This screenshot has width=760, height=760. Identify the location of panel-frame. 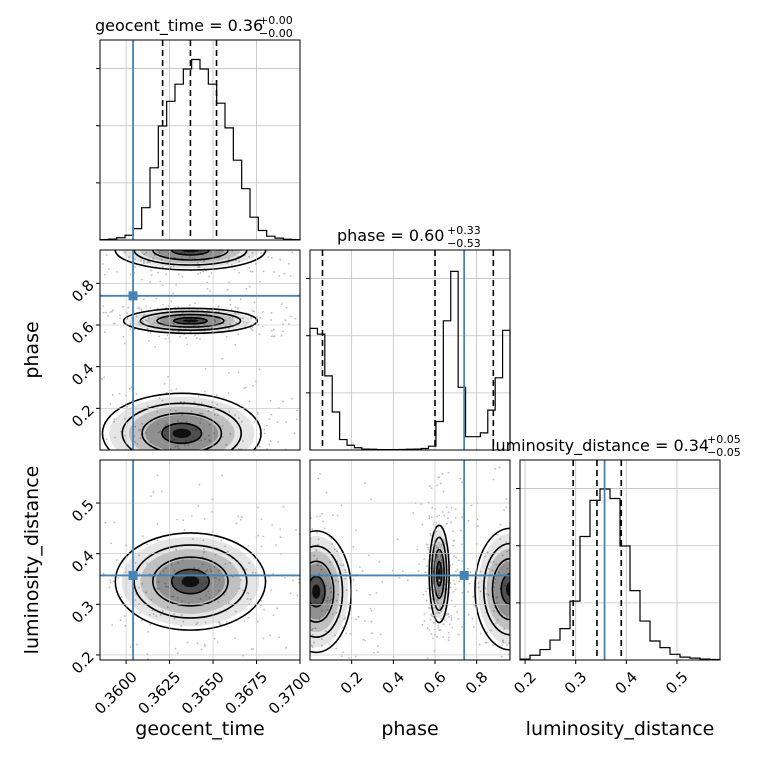
(200, 350).